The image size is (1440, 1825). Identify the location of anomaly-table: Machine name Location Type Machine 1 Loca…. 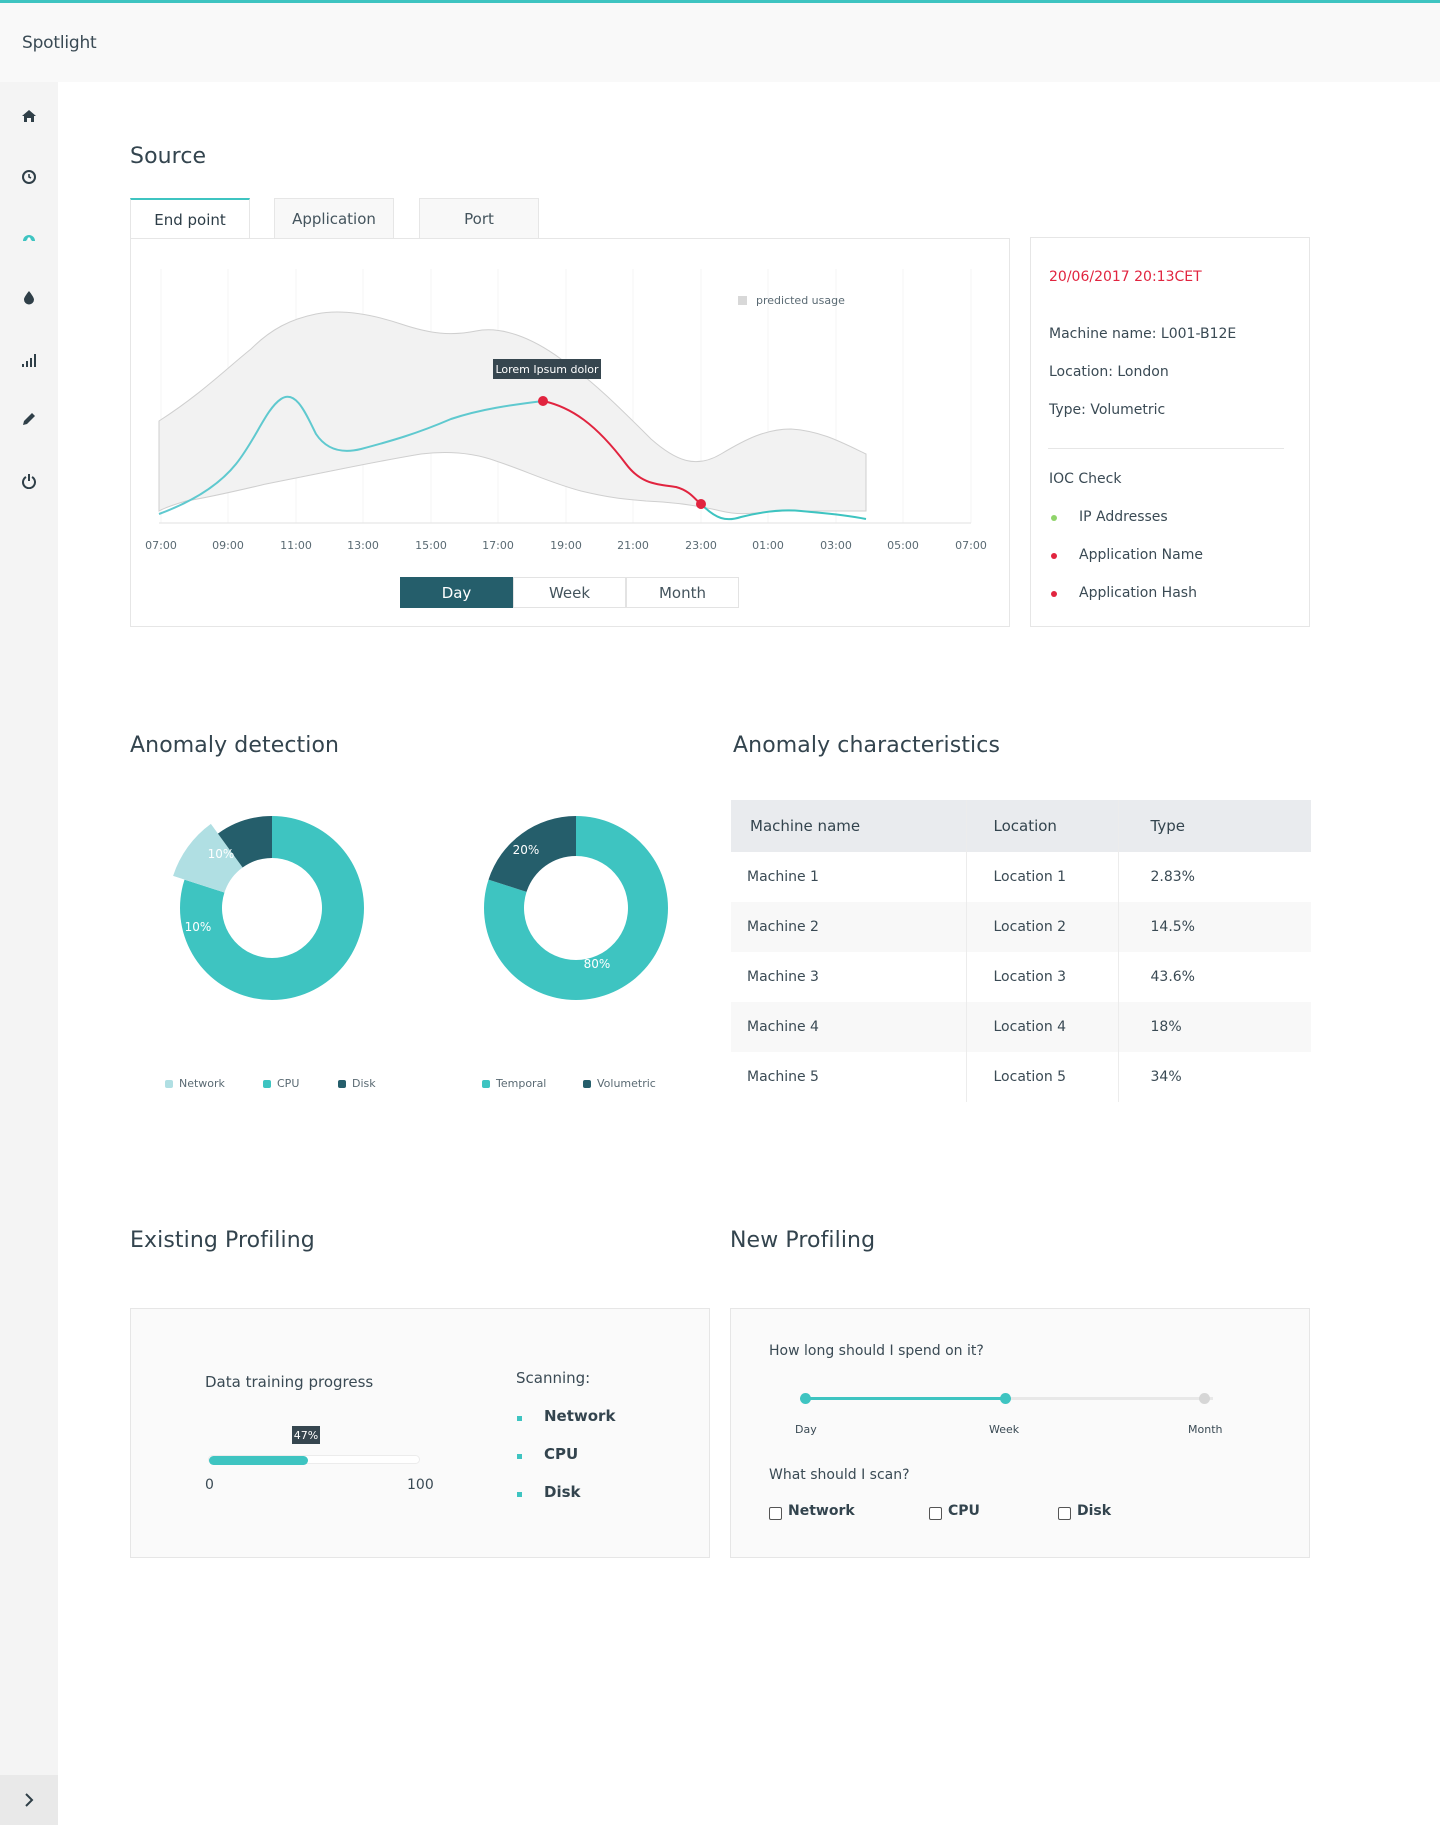
(1021, 951).